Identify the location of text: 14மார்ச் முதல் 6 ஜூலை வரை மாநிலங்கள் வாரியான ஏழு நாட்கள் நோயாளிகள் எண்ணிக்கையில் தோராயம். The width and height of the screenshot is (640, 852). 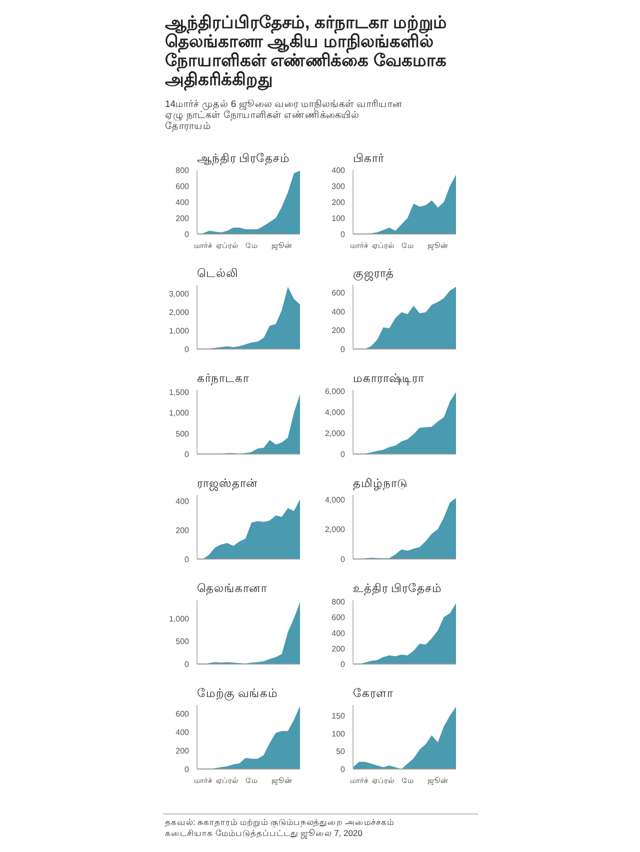
(284, 115).